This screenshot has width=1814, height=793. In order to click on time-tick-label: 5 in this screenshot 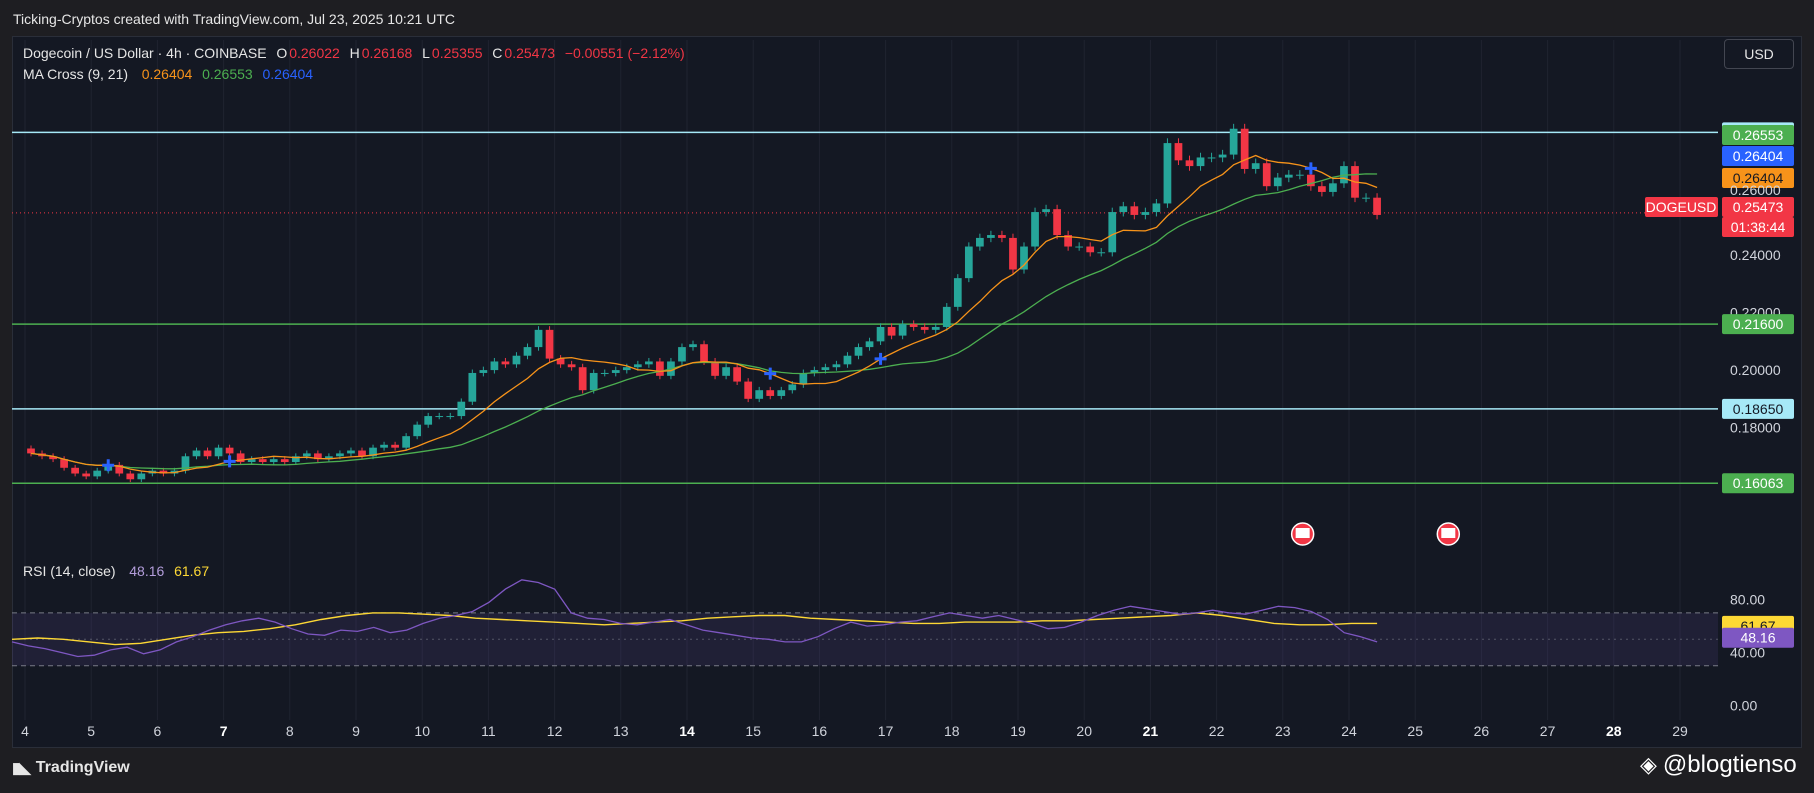, I will do `click(91, 731)`.